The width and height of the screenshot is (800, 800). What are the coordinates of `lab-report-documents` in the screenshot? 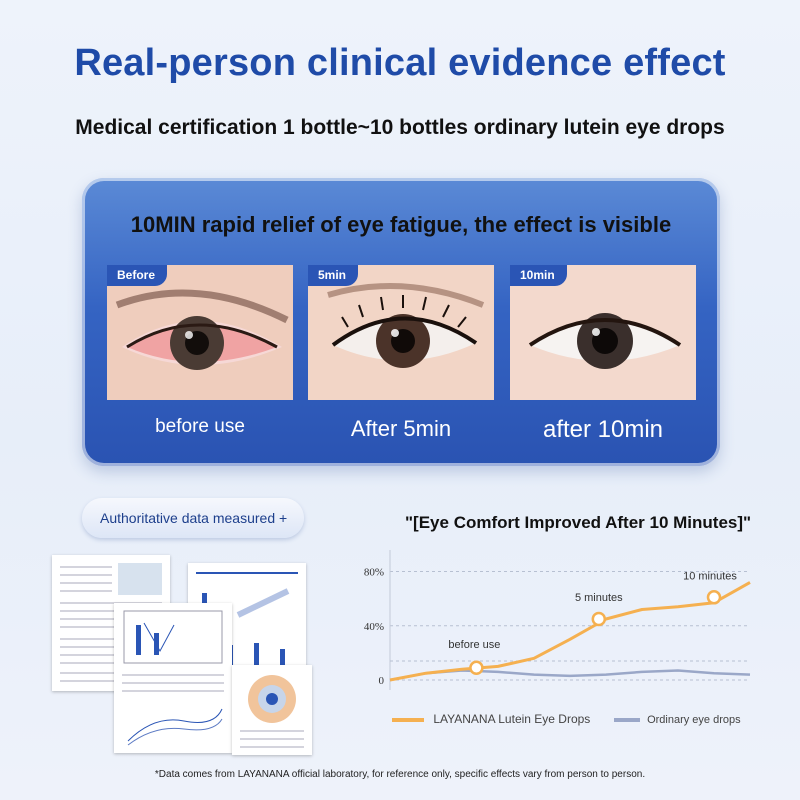 It's located at (182, 660).